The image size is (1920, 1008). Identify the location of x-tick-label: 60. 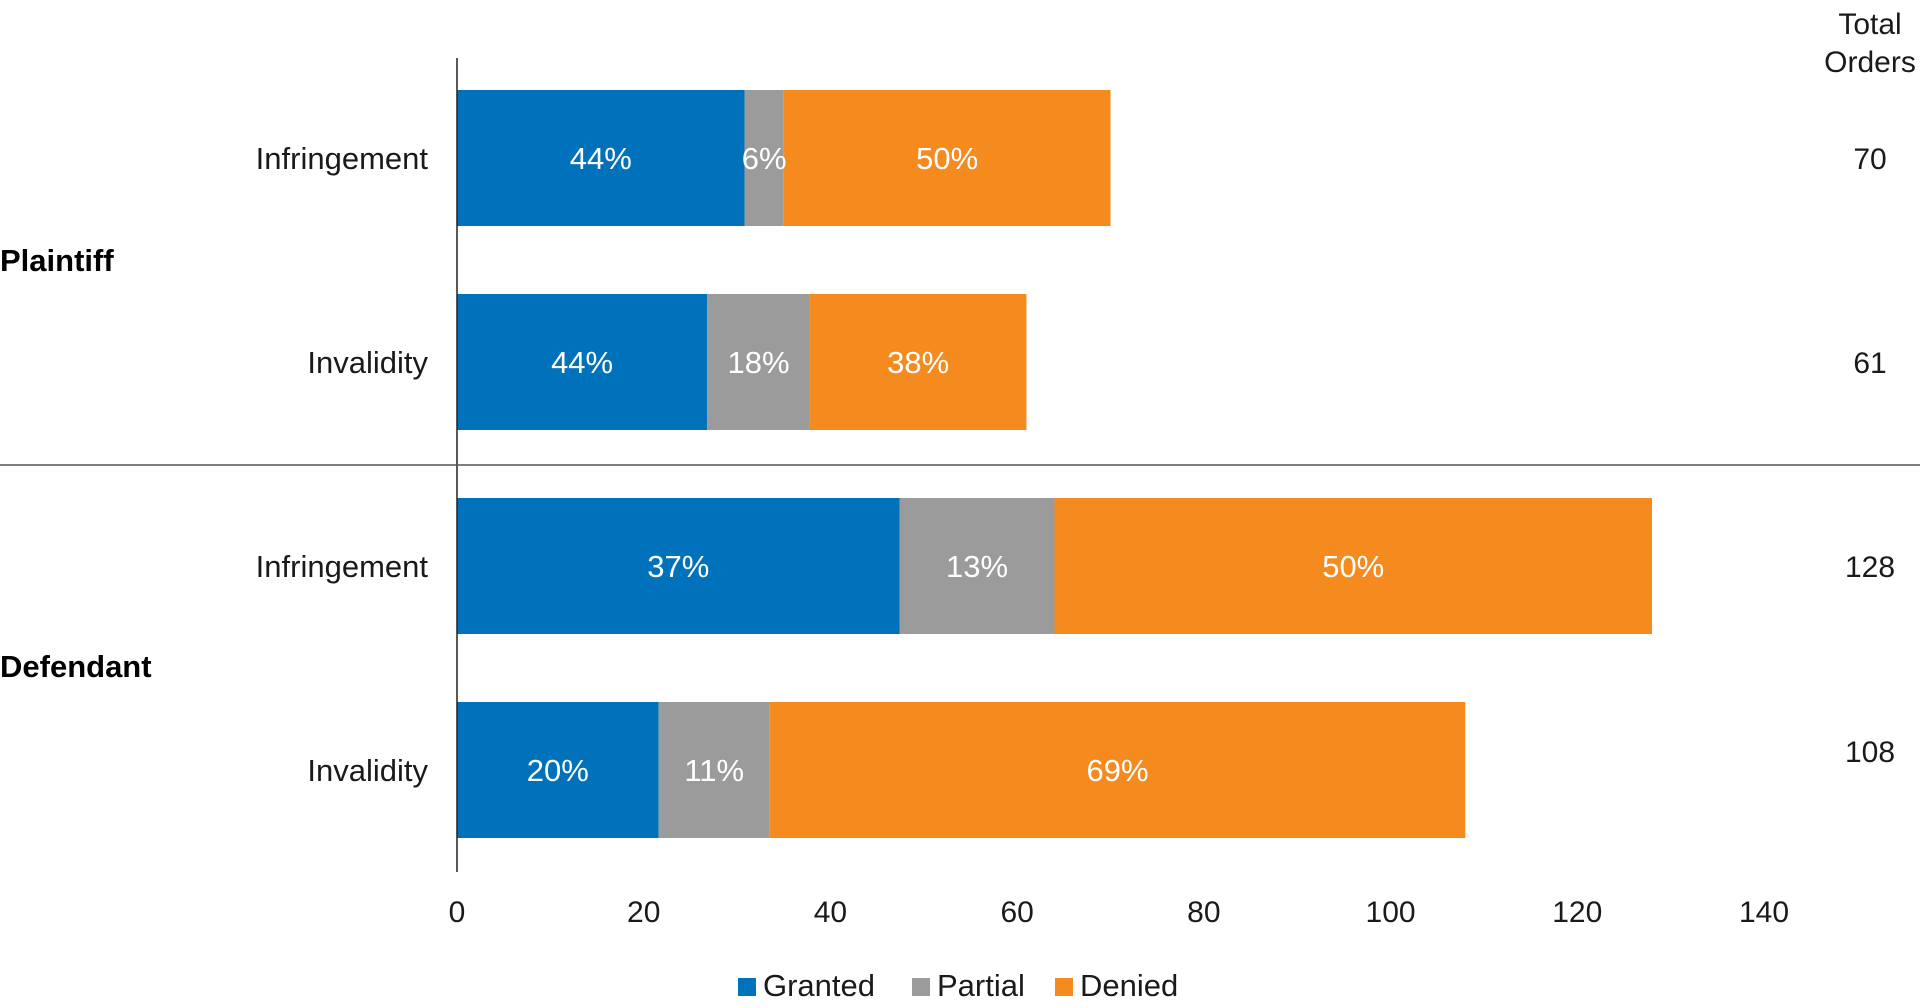
(1016, 912).